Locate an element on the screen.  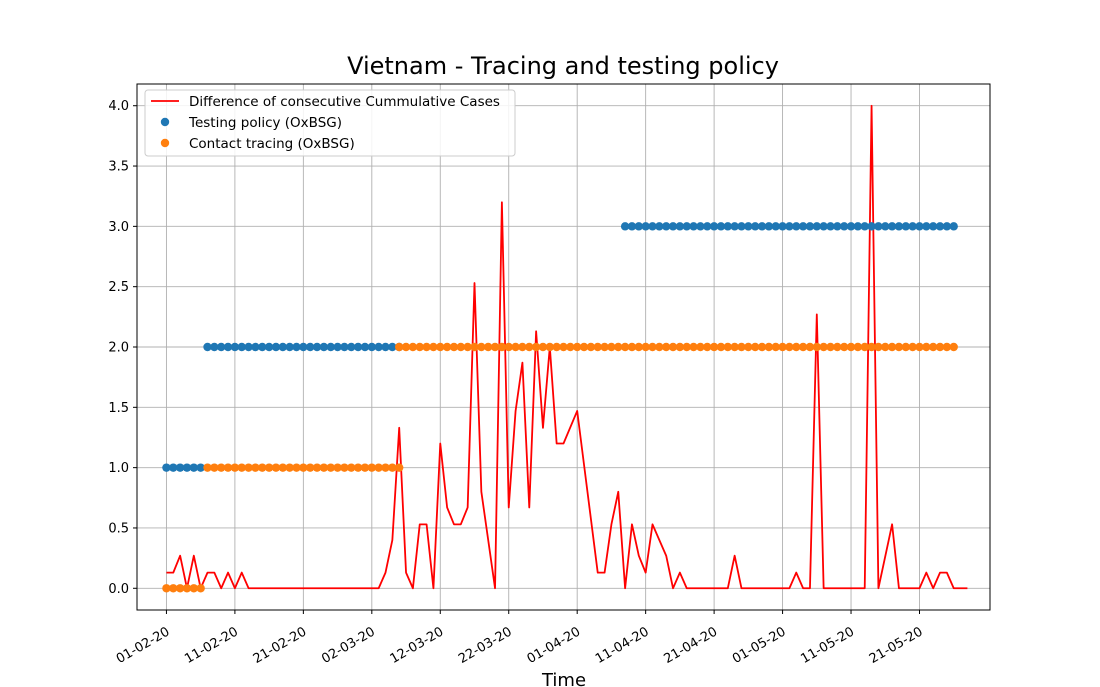
y-tick-label: 0.5 is located at coordinates (118, 528).